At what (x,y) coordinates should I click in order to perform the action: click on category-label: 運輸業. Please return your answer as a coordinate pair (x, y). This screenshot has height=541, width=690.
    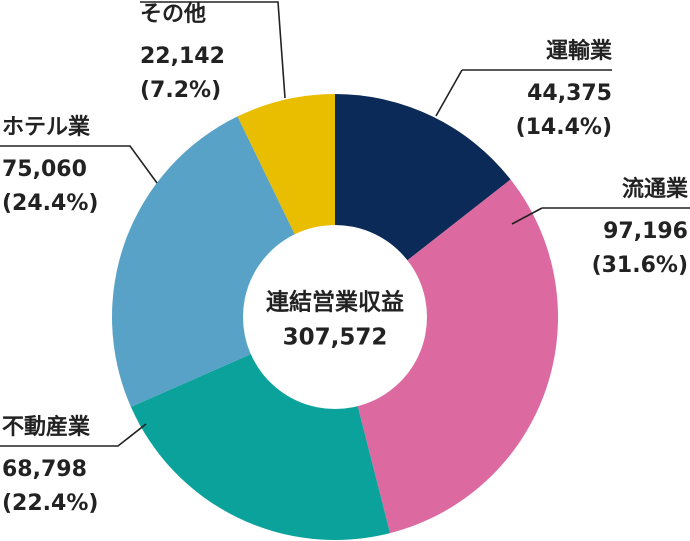
    Looking at the image, I should click on (579, 51).